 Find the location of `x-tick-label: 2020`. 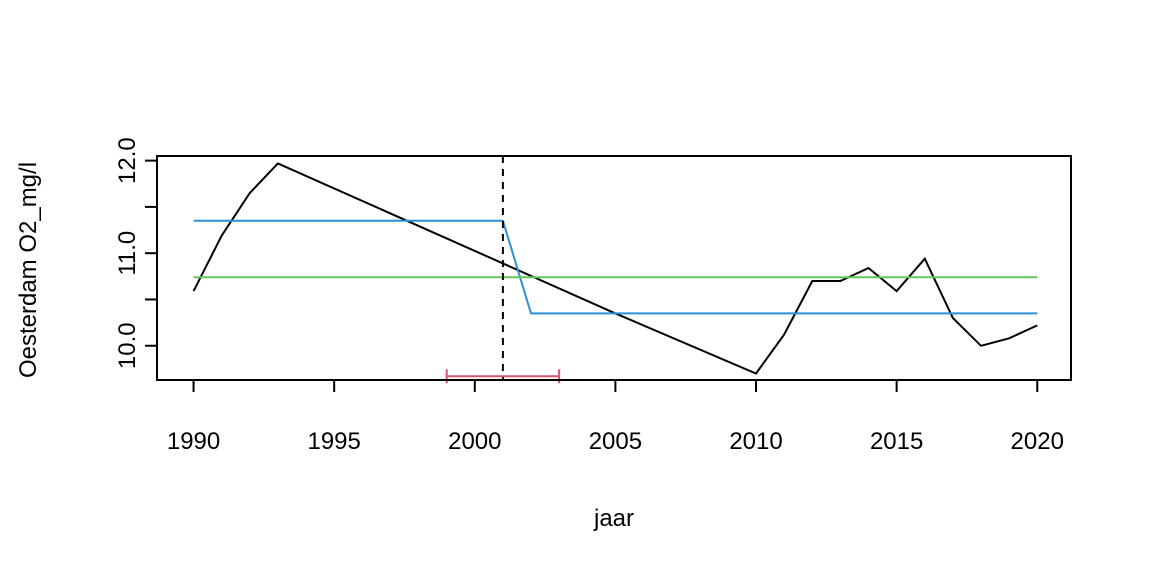

x-tick-label: 2020 is located at coordinates (1037, 441).